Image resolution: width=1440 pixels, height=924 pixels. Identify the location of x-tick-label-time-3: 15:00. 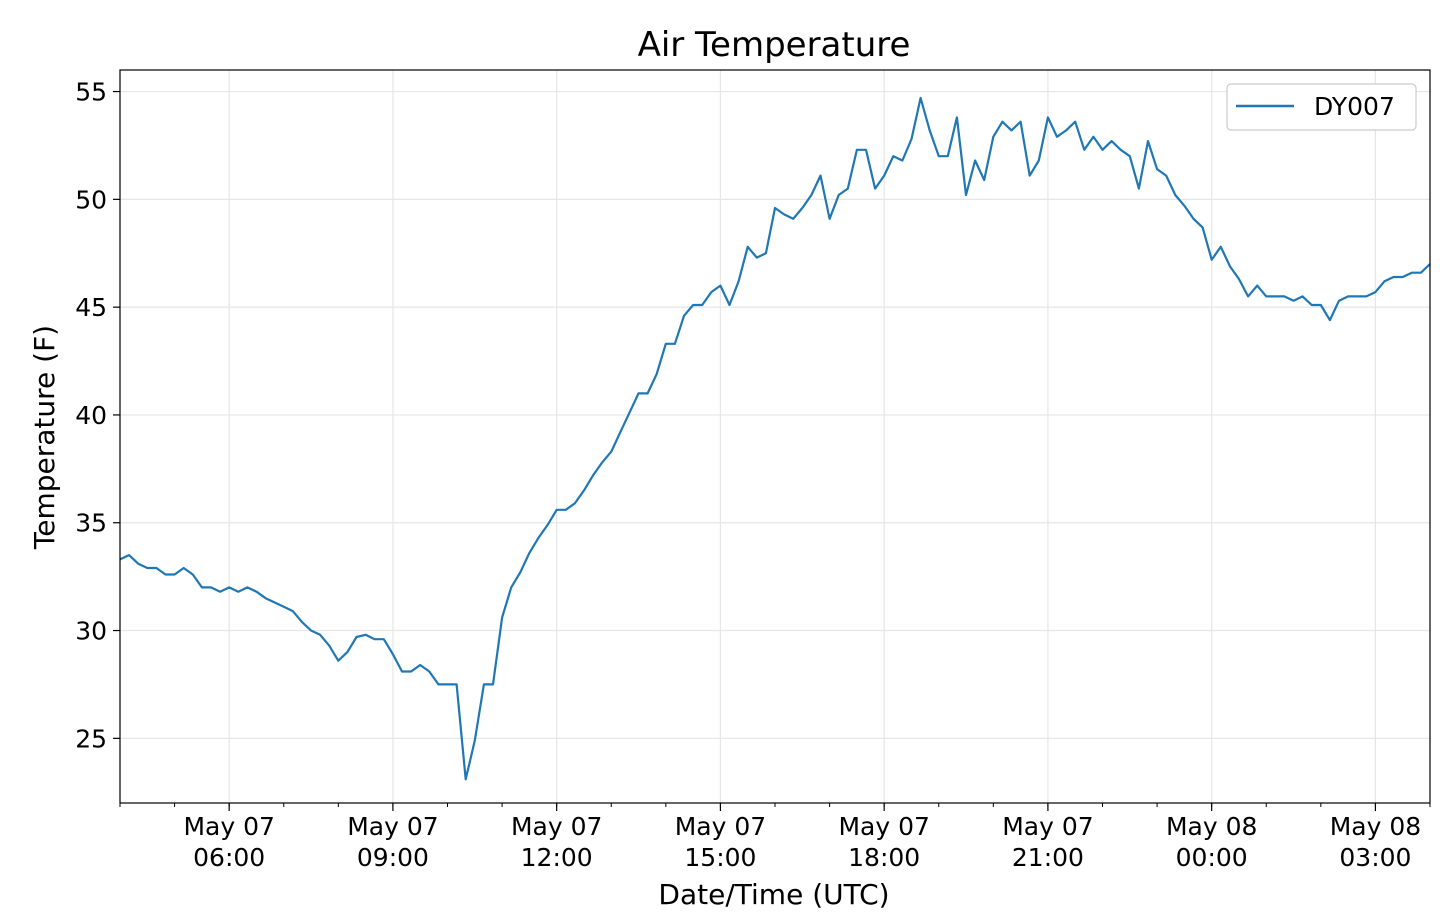
(720, 857).